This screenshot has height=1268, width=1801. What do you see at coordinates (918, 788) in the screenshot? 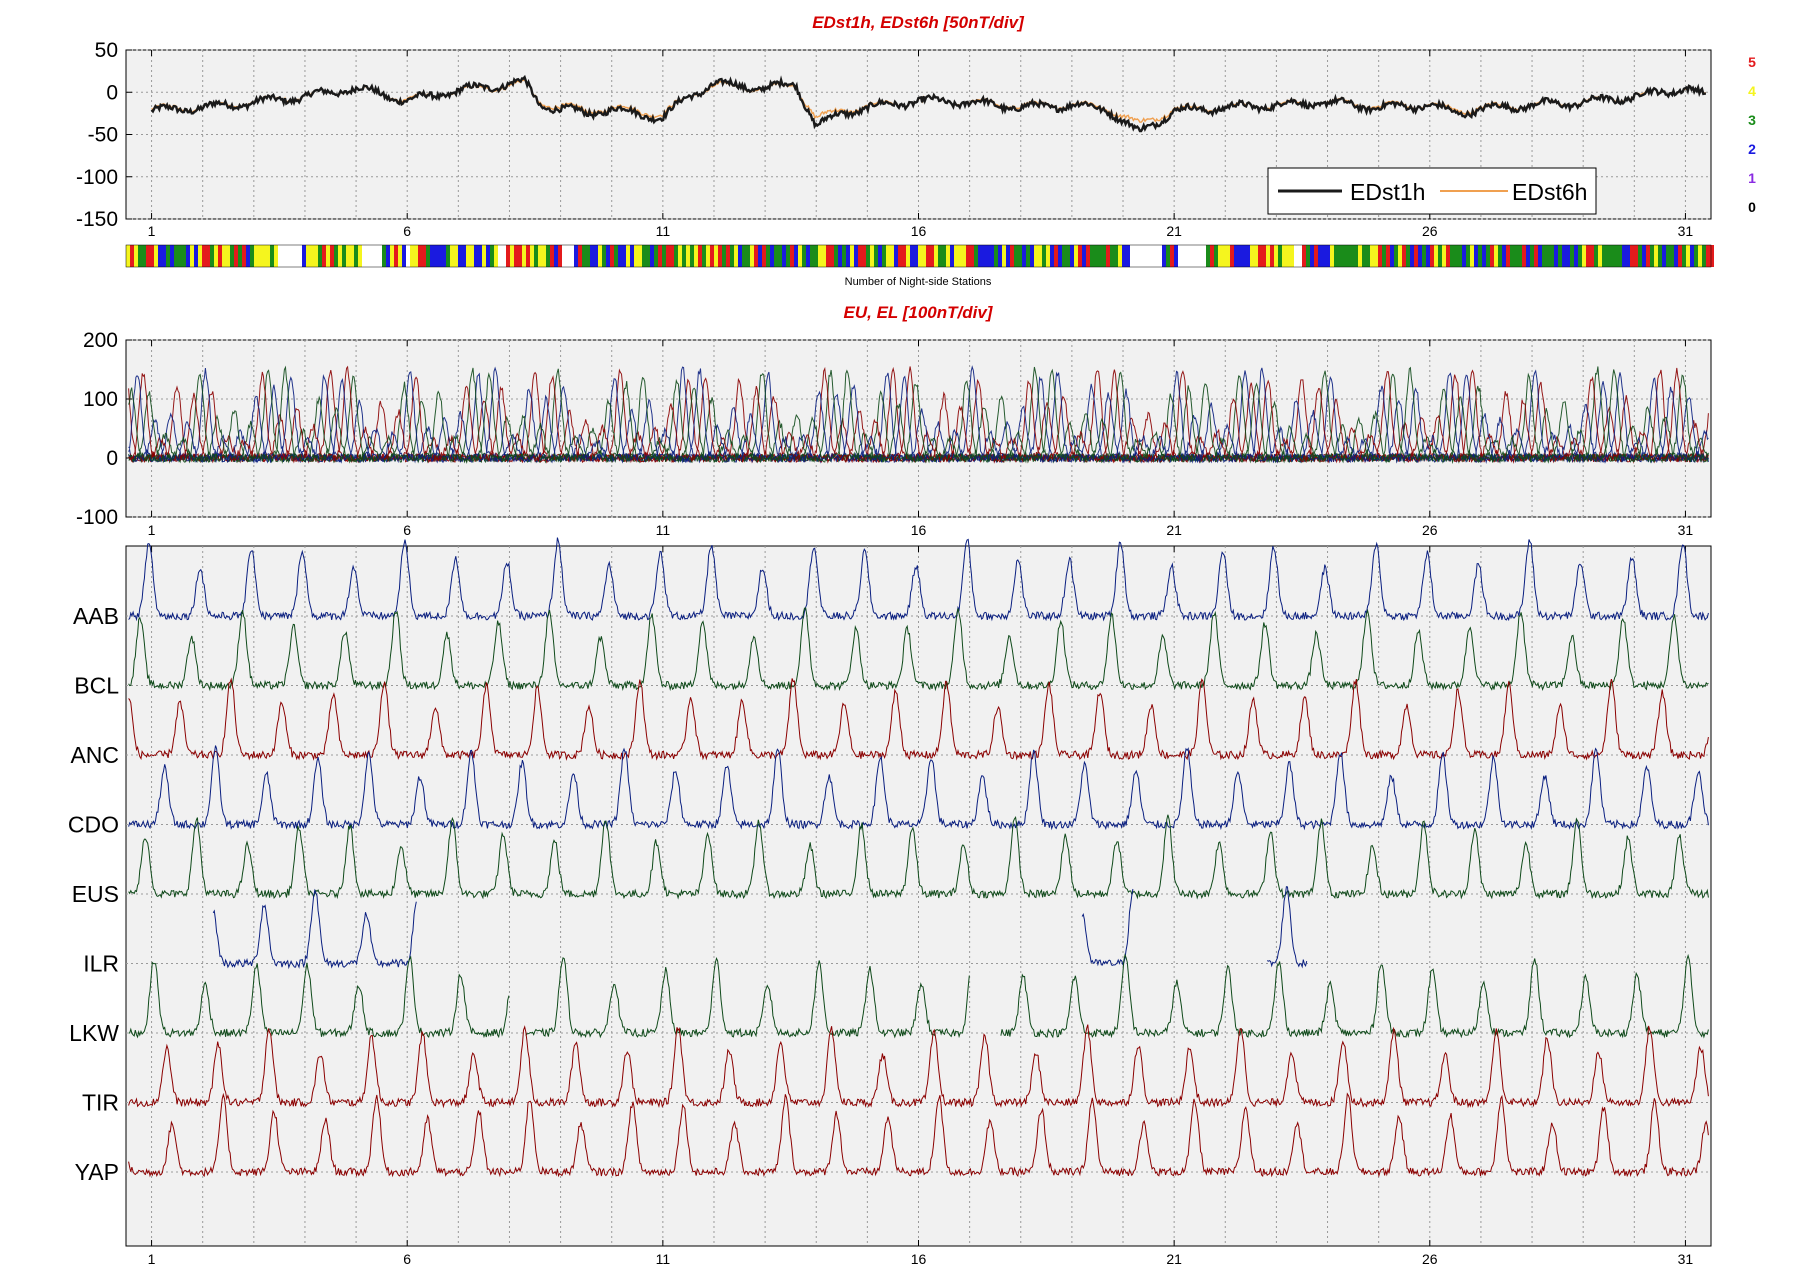
I see `station-trace-cdo` at bounding box center [918, 788].